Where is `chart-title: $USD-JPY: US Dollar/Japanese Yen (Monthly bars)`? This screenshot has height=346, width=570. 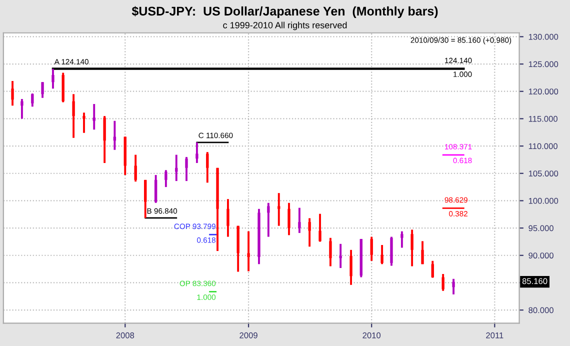 chart-title: $USD-JPY: US Dollar/Japanese Yen (Monthly bars) is located at coordinates (285, 12).